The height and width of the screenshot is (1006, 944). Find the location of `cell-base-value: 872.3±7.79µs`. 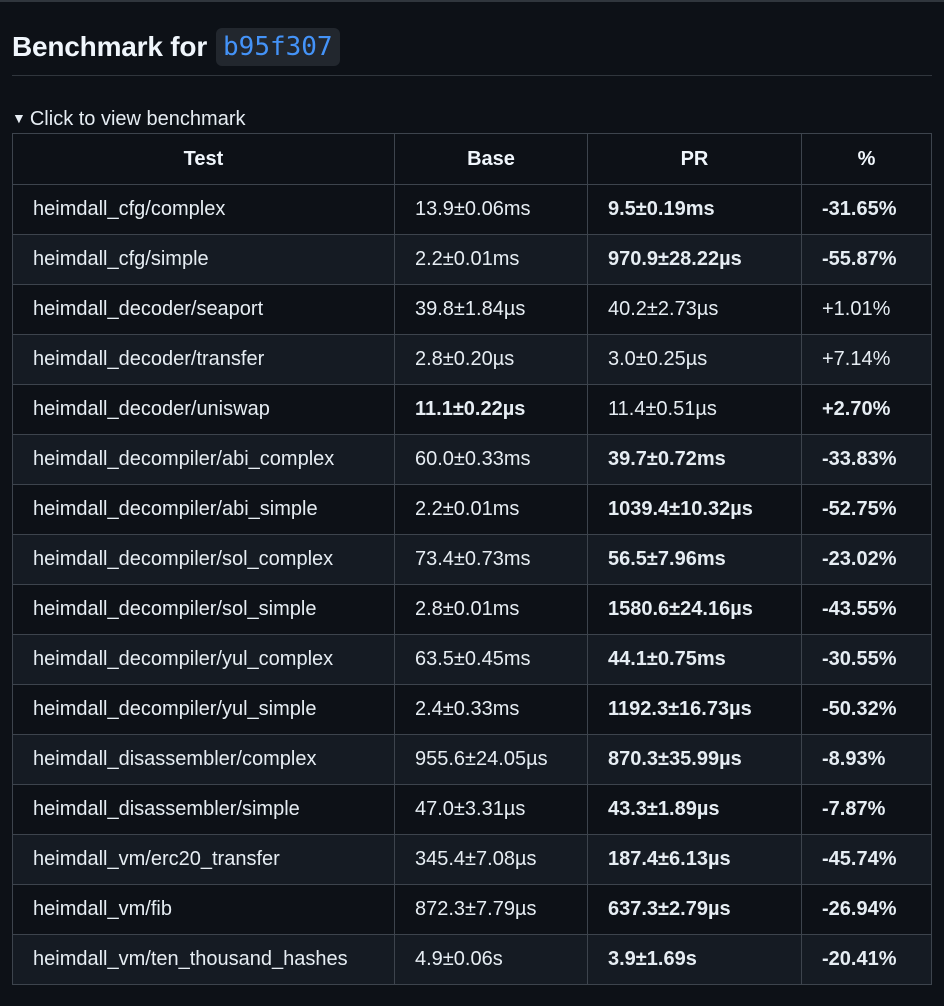

cell-base-value: 872.3±7.79µs is located at coordinates (491, 909).